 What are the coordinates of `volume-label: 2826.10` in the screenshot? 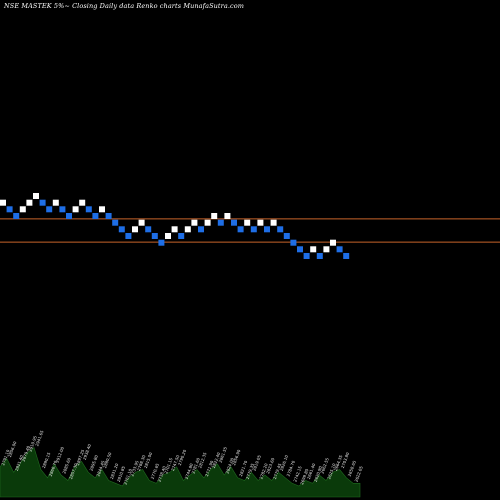 It's located at (284, 463).